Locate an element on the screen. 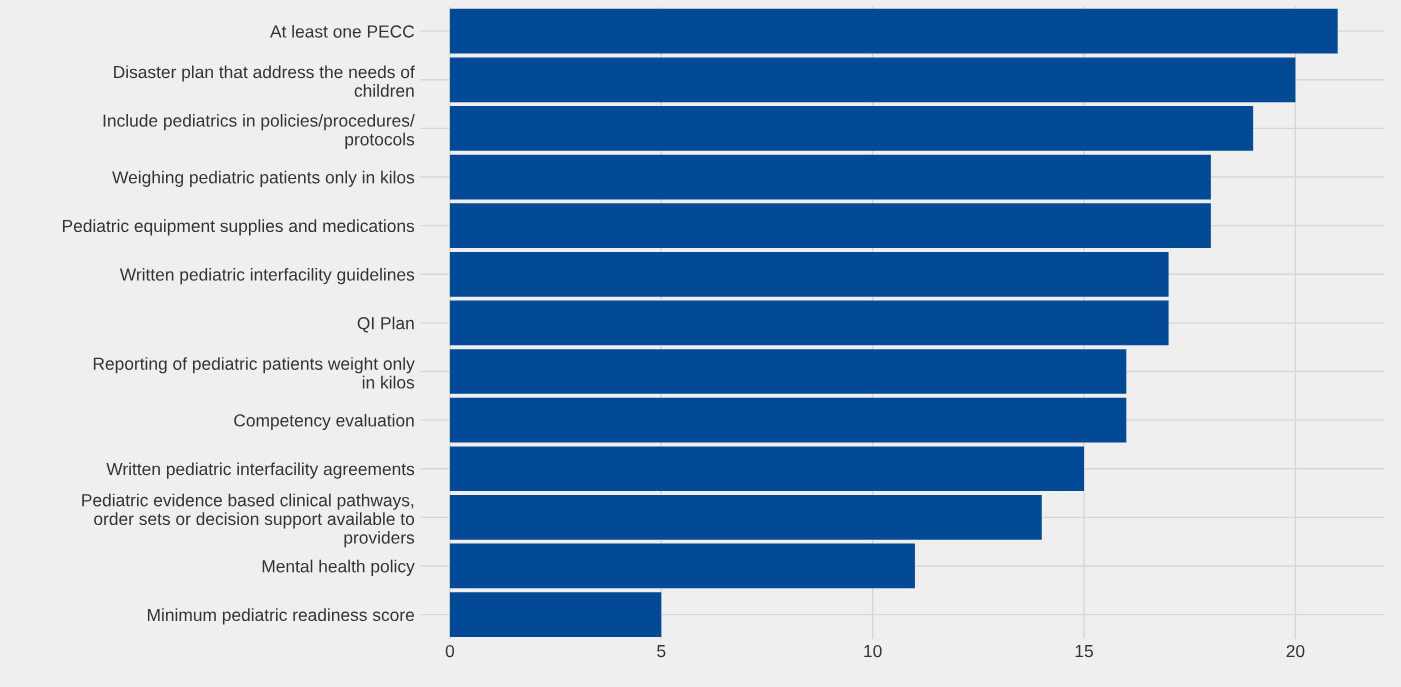 The image size is (1401, 687). x-tick-label: 15 is located at coordinates (1084, 651).